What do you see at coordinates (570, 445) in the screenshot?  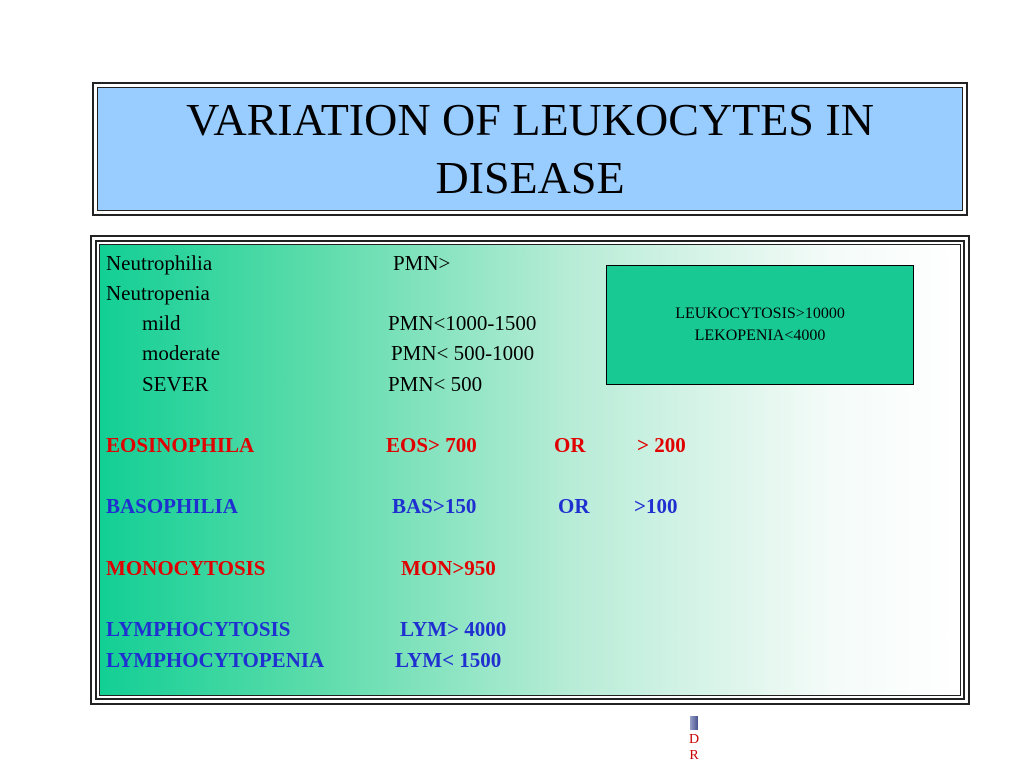 I see `eosinophila-or: OR` at bounding box center [570, 445].